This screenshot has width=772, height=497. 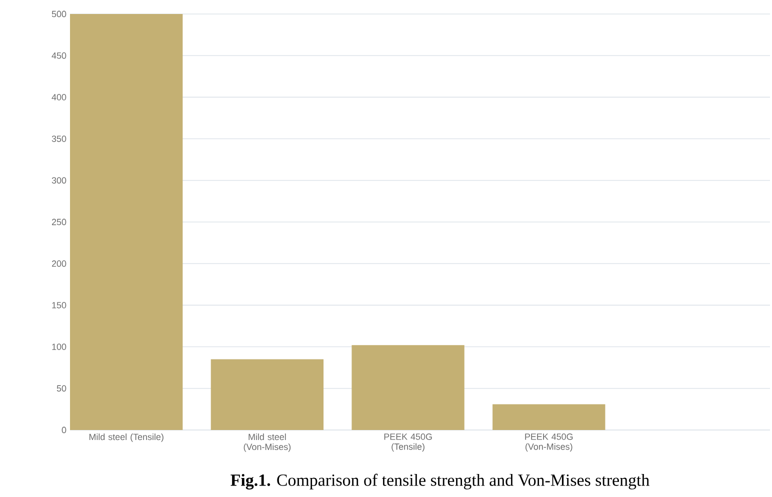 I want to click on y-tick-label: 500, so click(x=59, y=14).